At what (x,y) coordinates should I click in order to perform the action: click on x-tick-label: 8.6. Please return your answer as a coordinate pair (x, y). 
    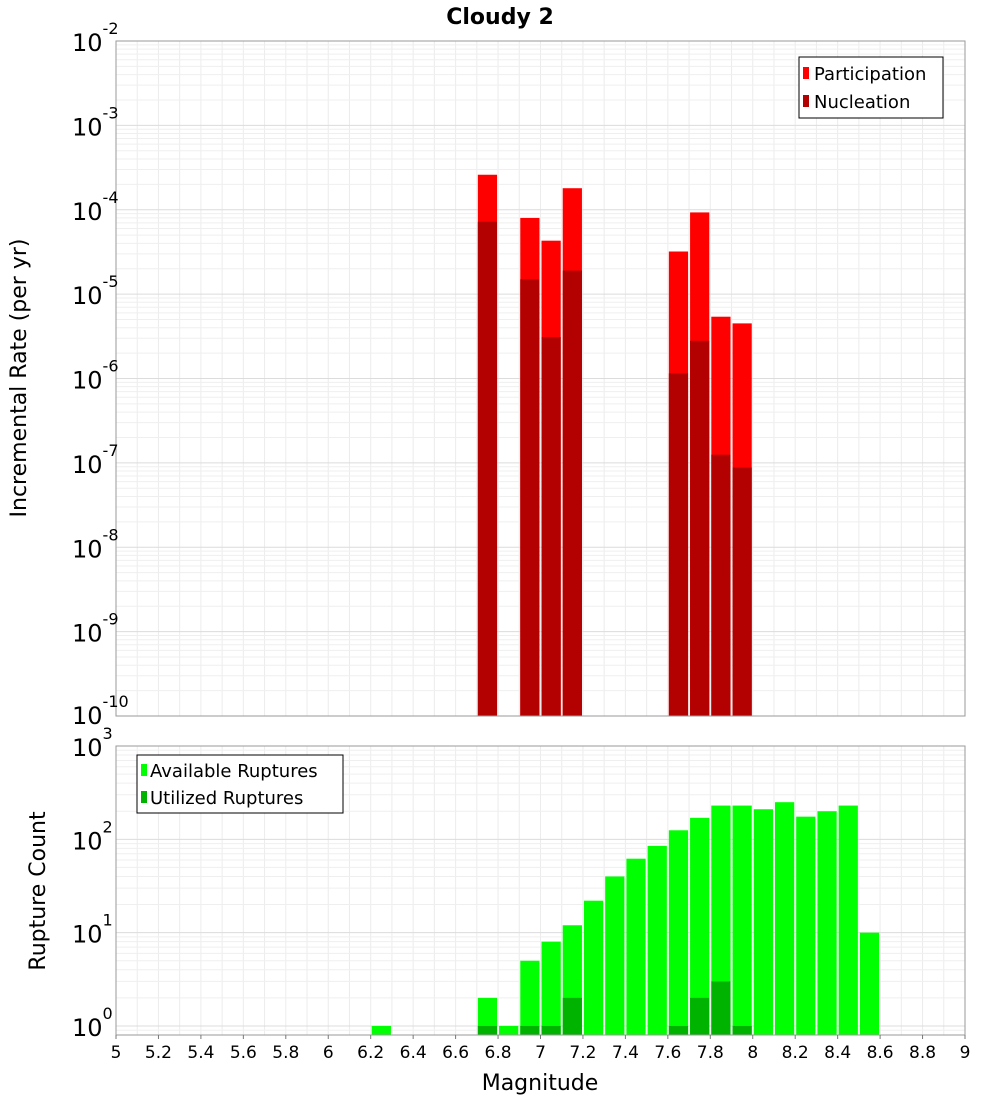
    Looking at the image, I should click on (880, 1053).